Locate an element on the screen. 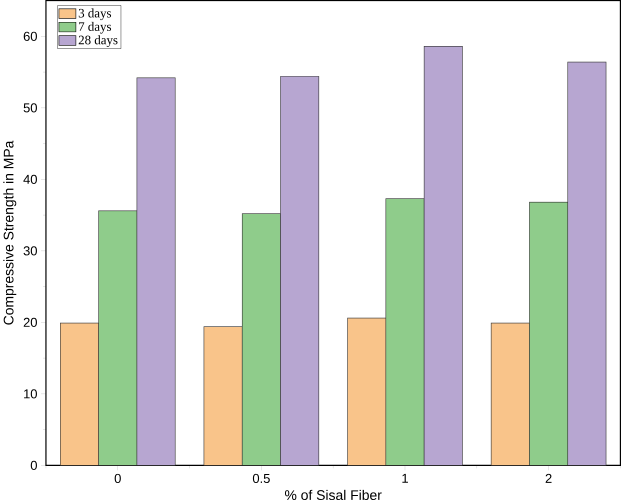  y-axis-title: Compressive Strength in MPa is located at coordinates (9, 232).